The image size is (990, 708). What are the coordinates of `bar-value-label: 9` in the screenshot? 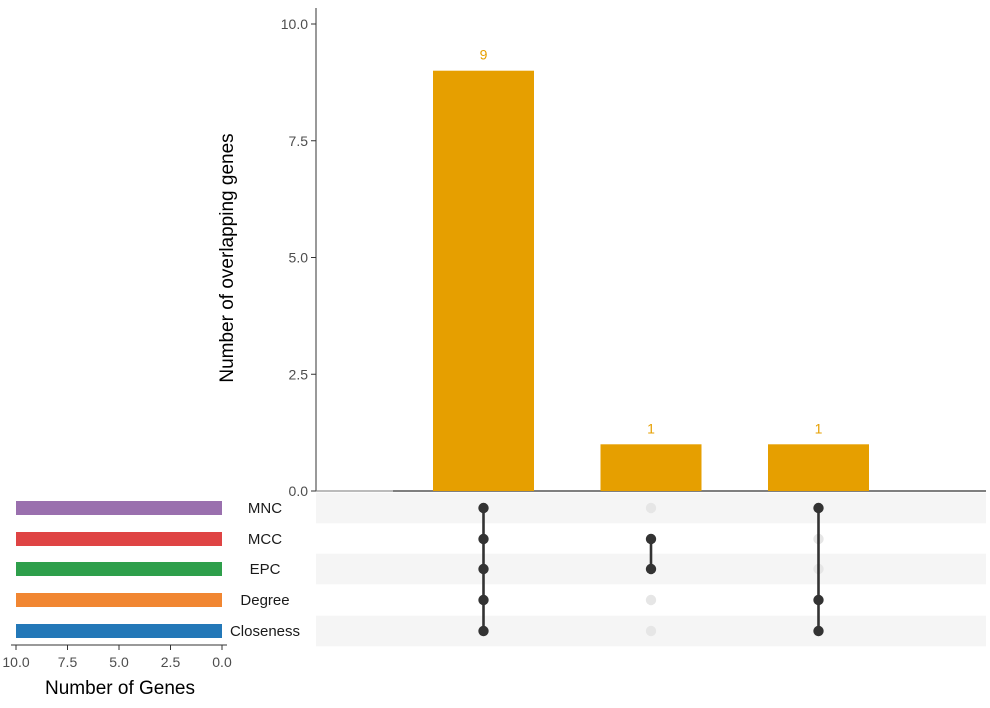 It's located at (484, 55).